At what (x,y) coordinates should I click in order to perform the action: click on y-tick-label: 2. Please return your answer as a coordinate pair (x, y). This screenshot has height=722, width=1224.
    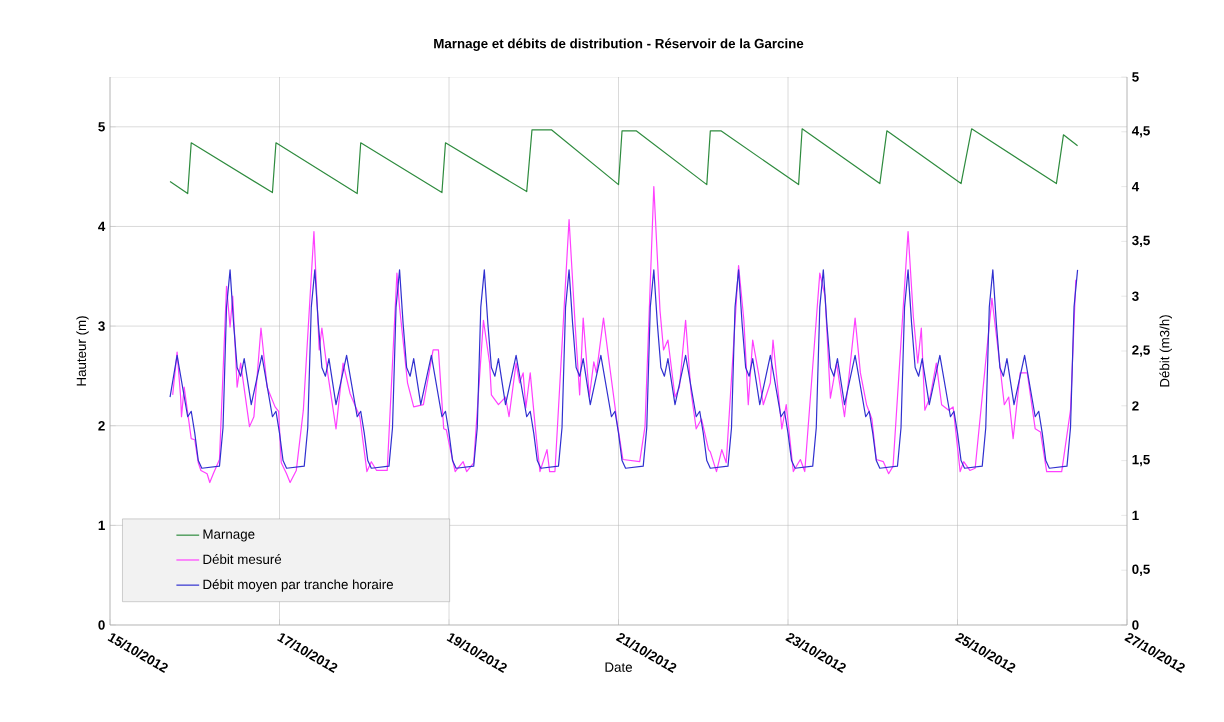
    Looking at the image, I should click on (101, 426).